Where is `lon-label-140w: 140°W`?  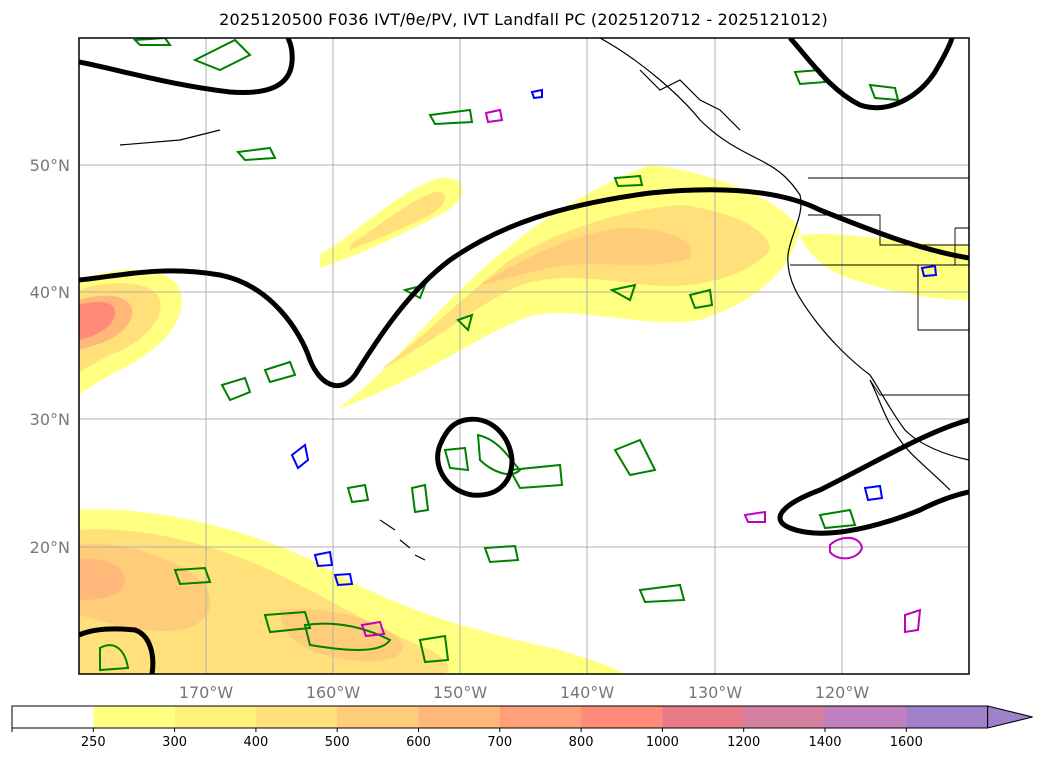 lon-label-140w: 140°W is located at coordinates (587, 692).